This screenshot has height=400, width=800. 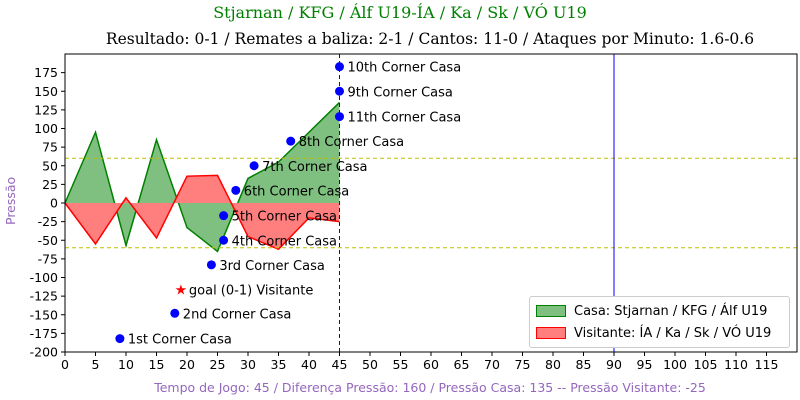 I want to click on x-tick-label-0: 0, so click(x=65, y=364).